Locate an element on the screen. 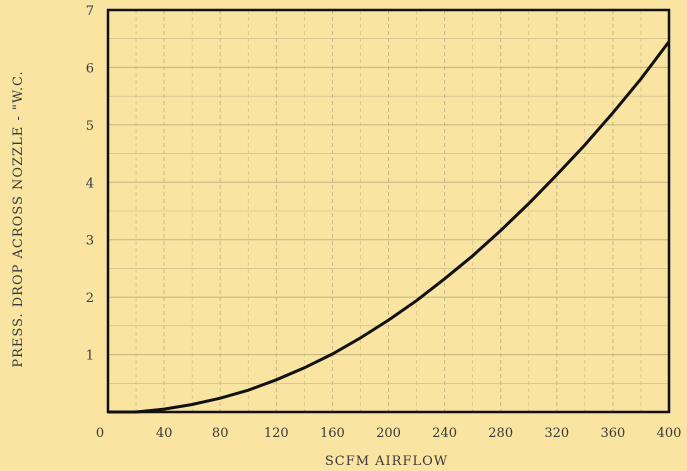 This screenshot has width=687, height=471. y-tick-labels: 1 2 3 4 5 6 7 is located at coordinates (90, 184).